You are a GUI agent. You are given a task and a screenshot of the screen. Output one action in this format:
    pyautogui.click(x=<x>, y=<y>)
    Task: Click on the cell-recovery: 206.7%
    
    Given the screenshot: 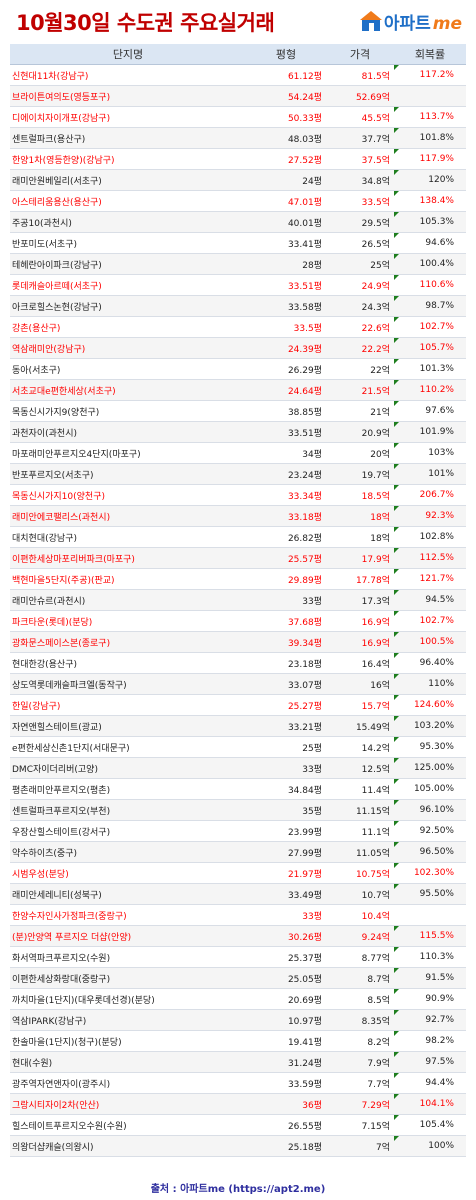 What is the action you would take?
    pyautogui.click(x=430, y=495)
    